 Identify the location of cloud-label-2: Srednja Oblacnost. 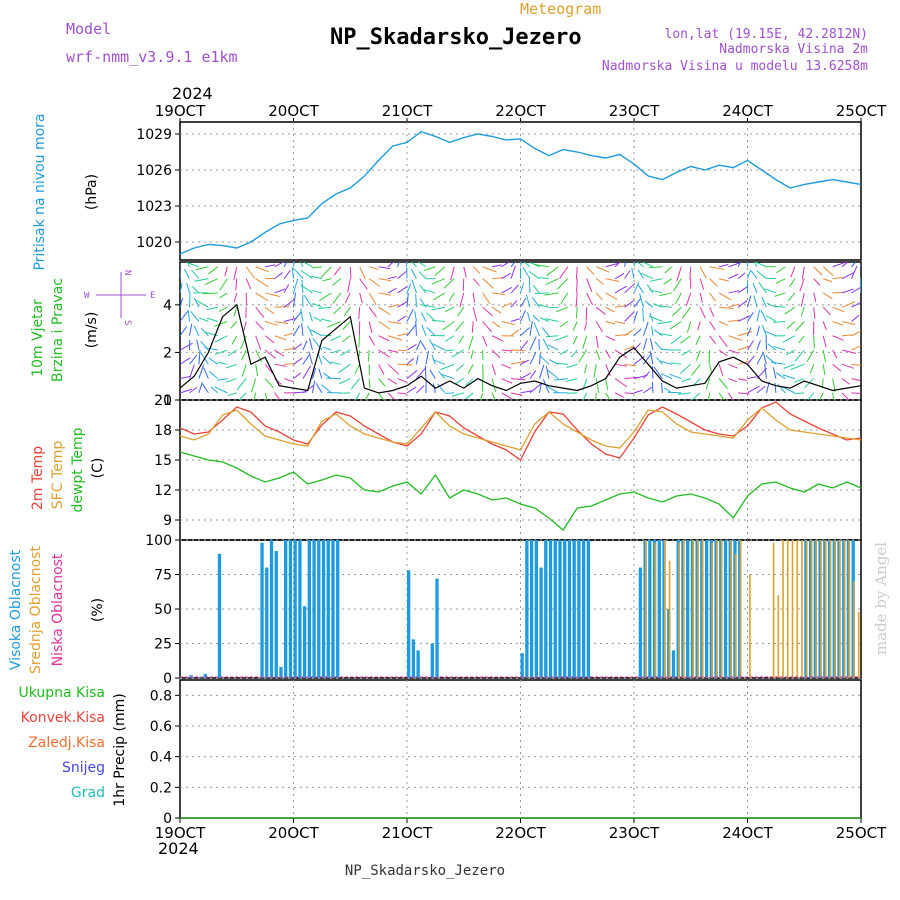
(36, 610).